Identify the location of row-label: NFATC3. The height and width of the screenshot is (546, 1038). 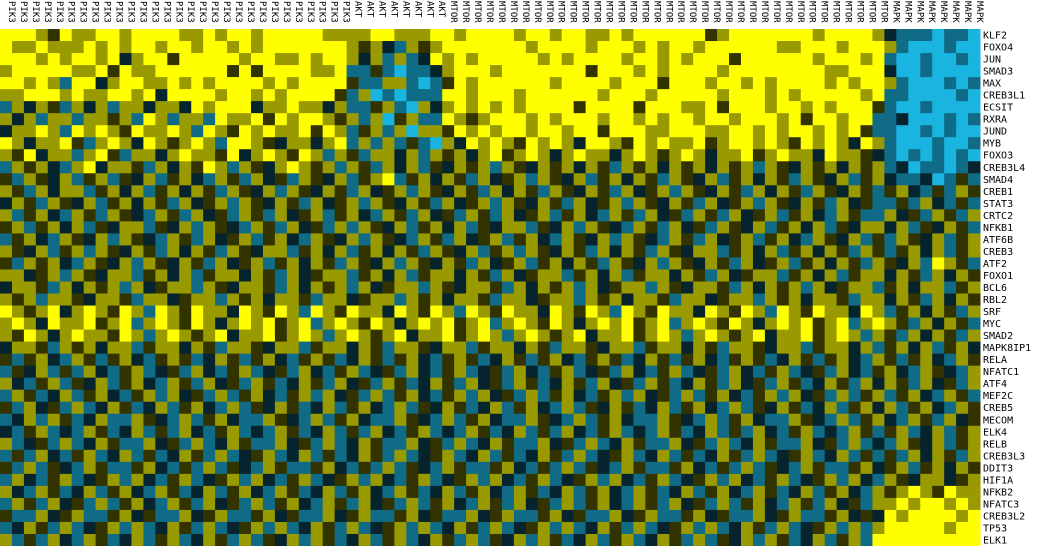
(1001, 504).